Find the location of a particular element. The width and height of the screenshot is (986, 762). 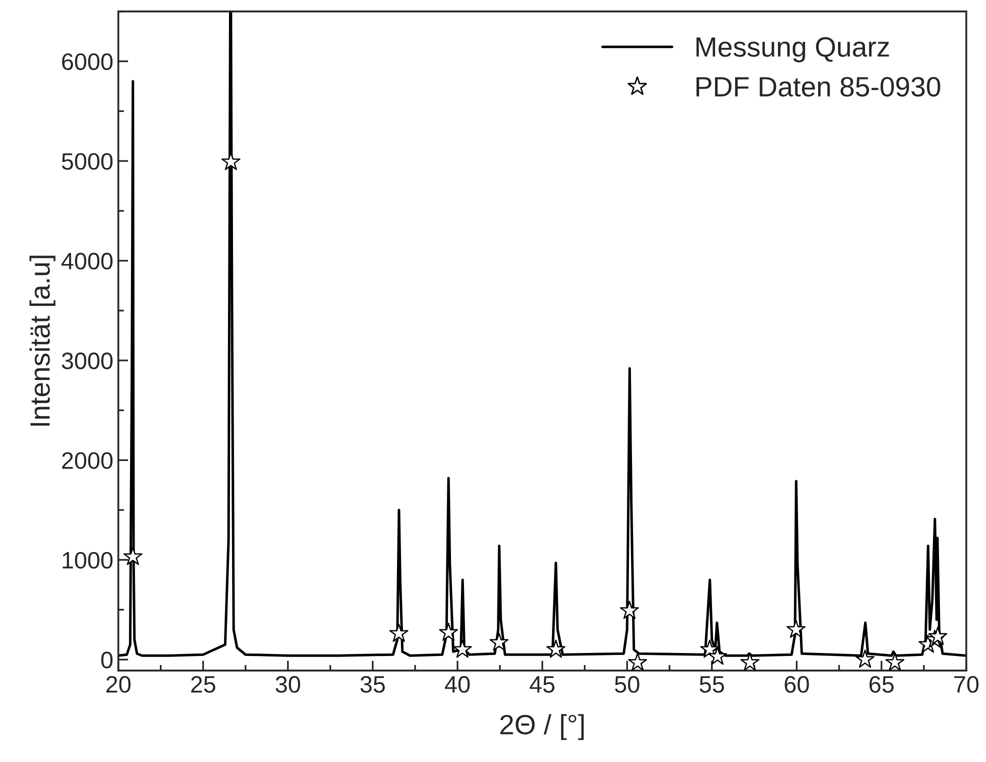

y-tick-label: 0 is located at coordinates (107, 660).